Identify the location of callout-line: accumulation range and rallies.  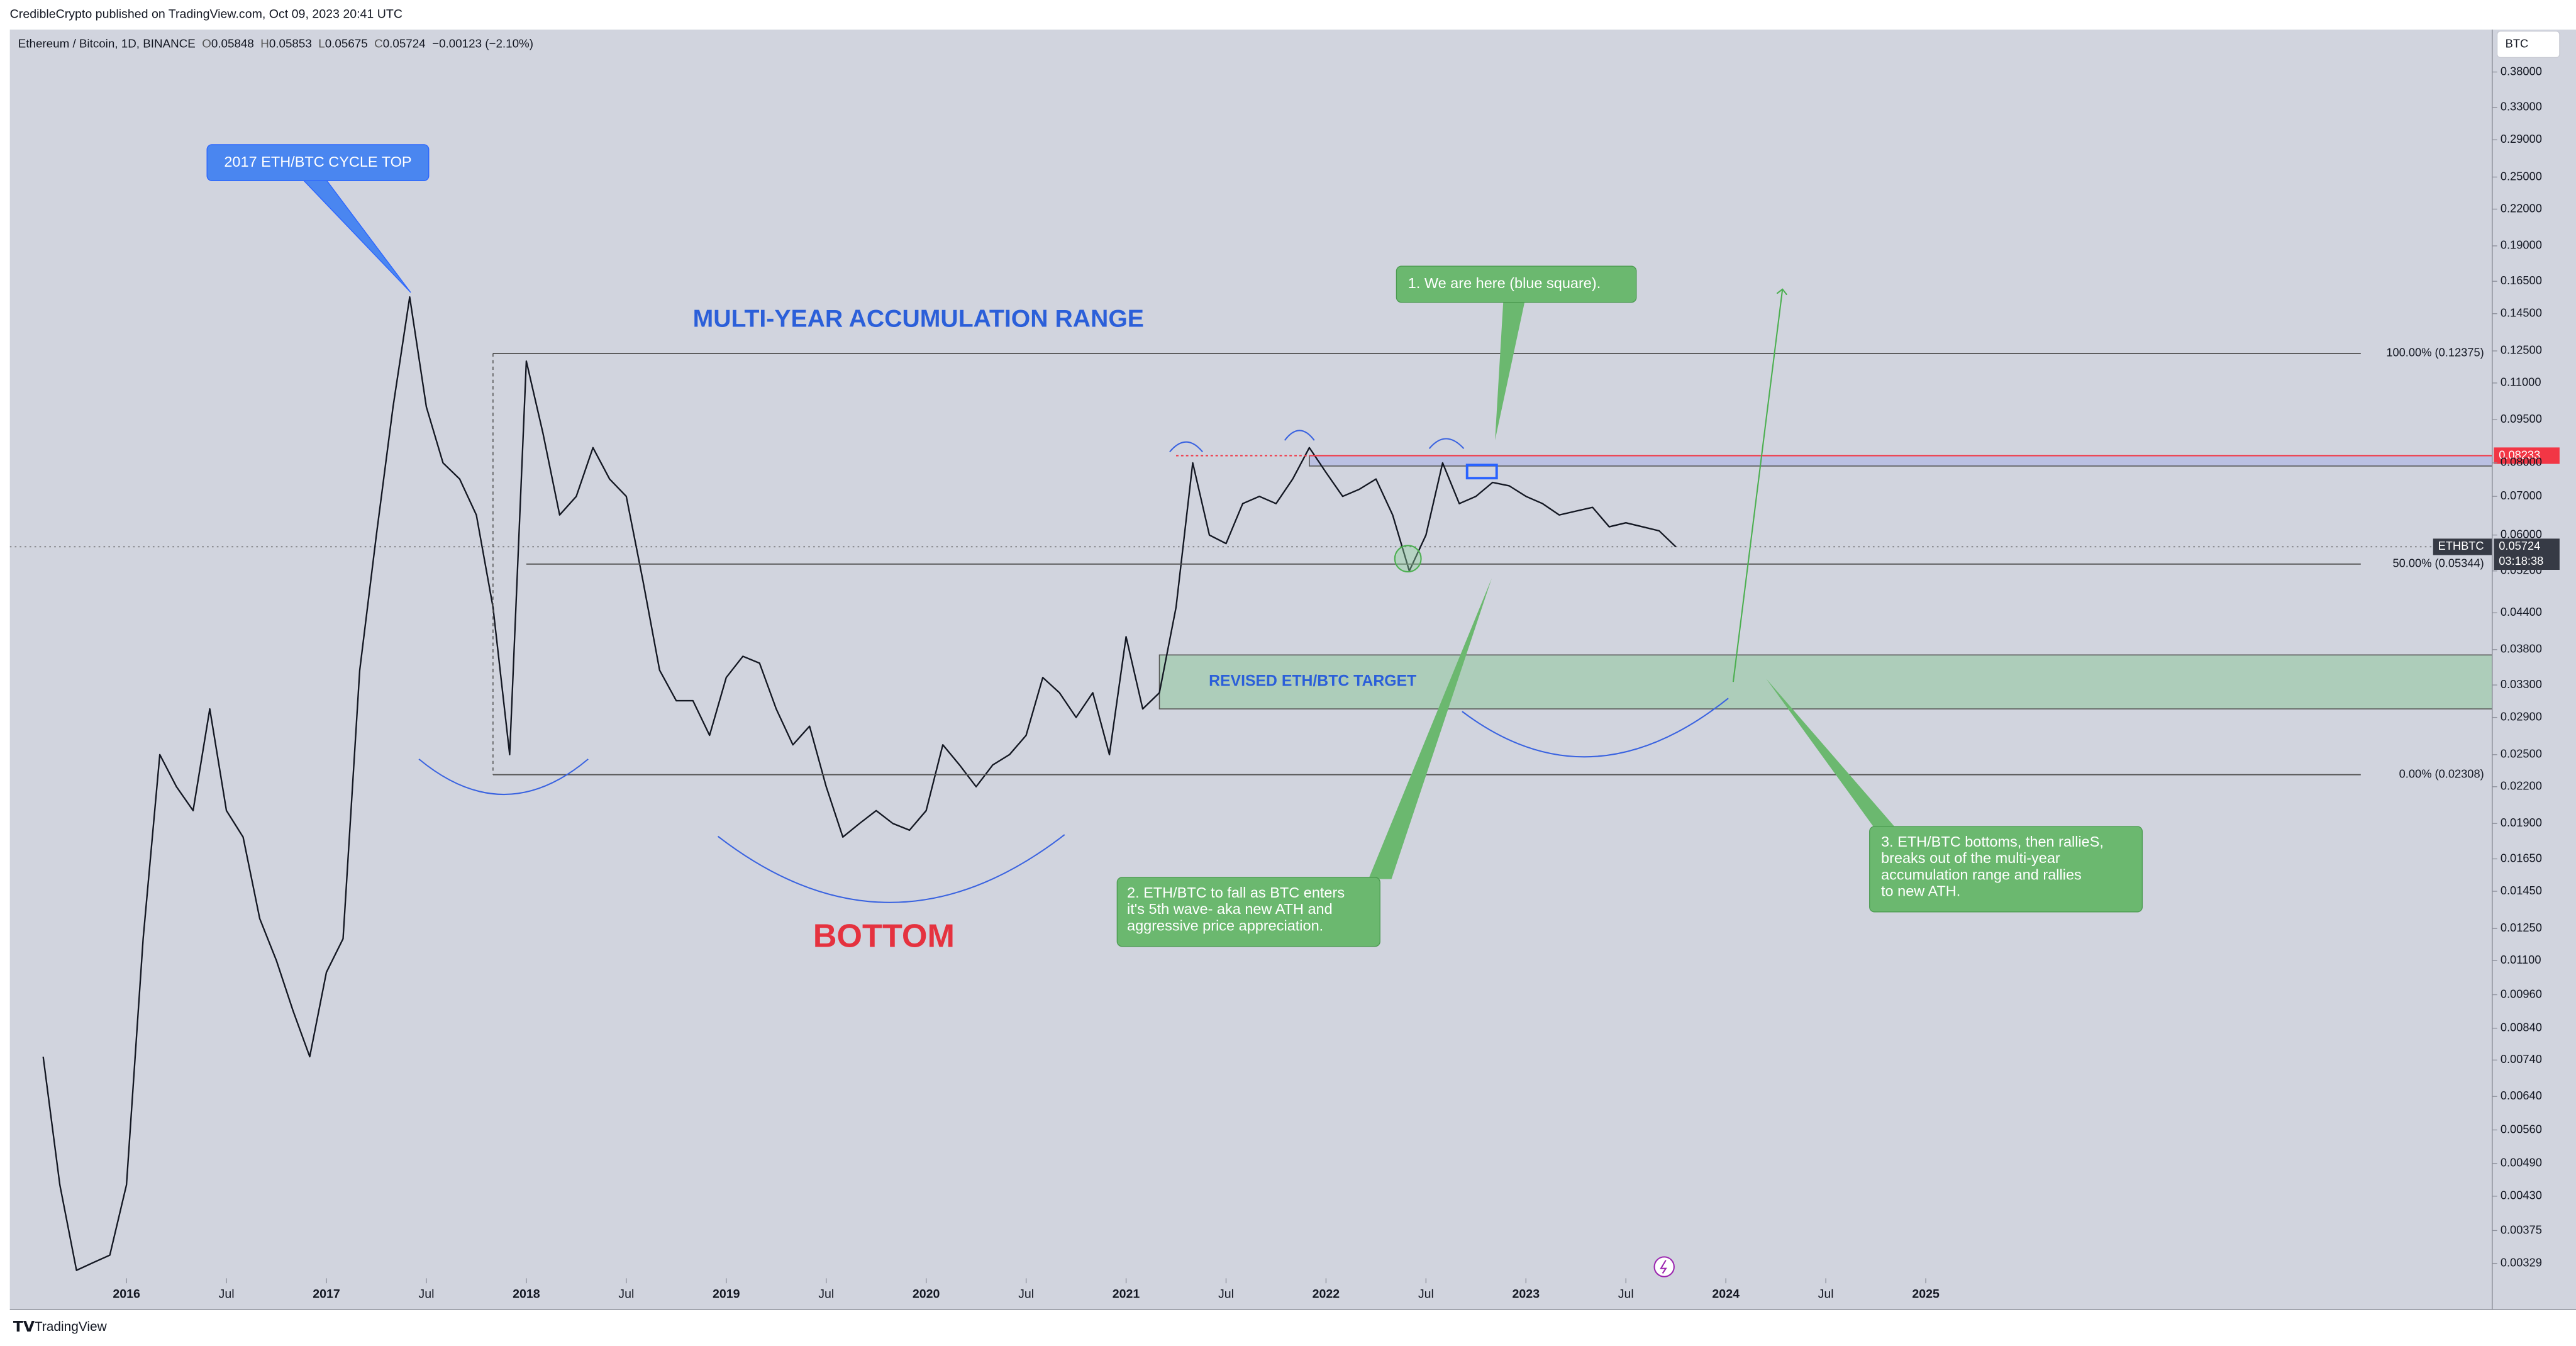
(1981, 875).